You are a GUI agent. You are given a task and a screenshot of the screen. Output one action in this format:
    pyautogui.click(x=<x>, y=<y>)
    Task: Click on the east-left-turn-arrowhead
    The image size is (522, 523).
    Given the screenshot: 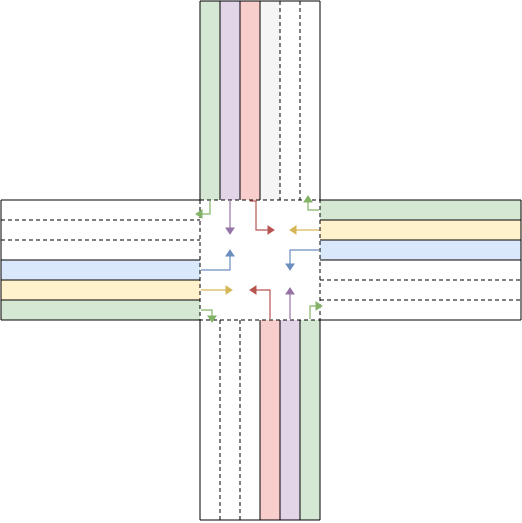 What is the action you would take?
    pyautogui.click(x=290, y=267)
    